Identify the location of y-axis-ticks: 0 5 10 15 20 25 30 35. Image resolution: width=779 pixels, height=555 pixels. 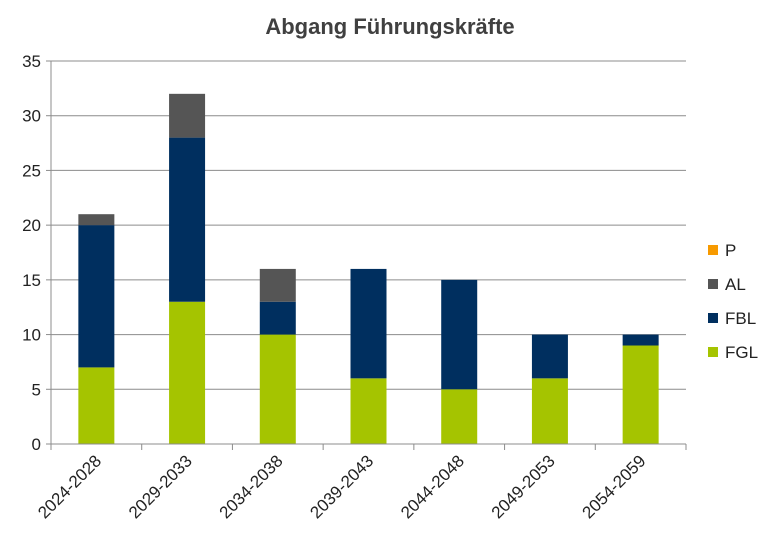
(31, 253).